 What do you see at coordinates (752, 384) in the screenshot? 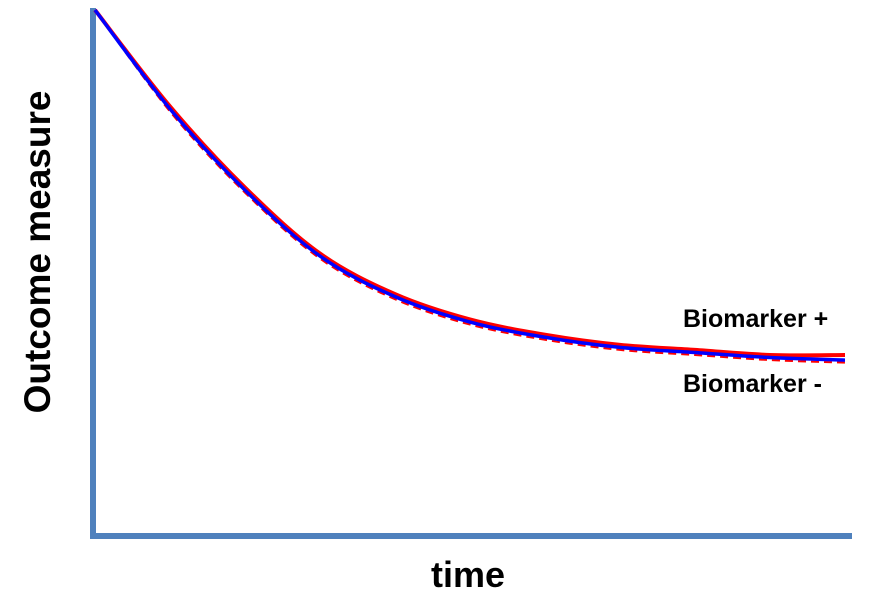
I see `series-label-biomarker-negative: Biomarker -` at bounding box center [752, 384].